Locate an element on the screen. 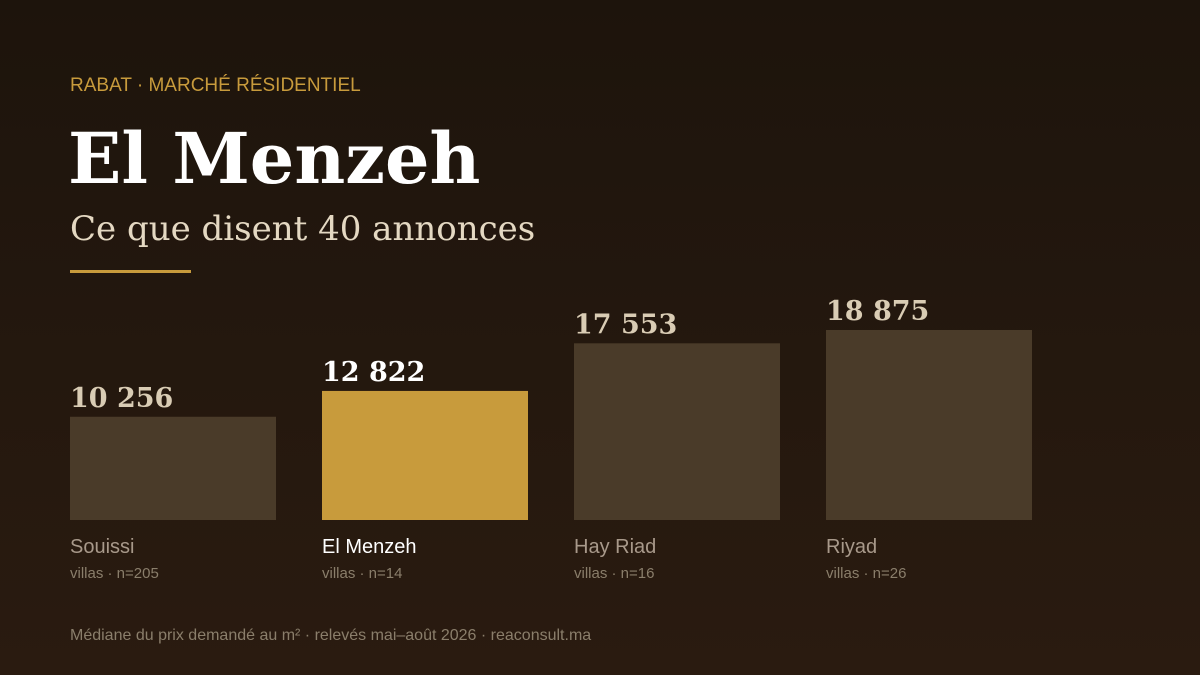 The image size is (1200, 675). value-label: 18 875 is located at coordinates (877, 311).